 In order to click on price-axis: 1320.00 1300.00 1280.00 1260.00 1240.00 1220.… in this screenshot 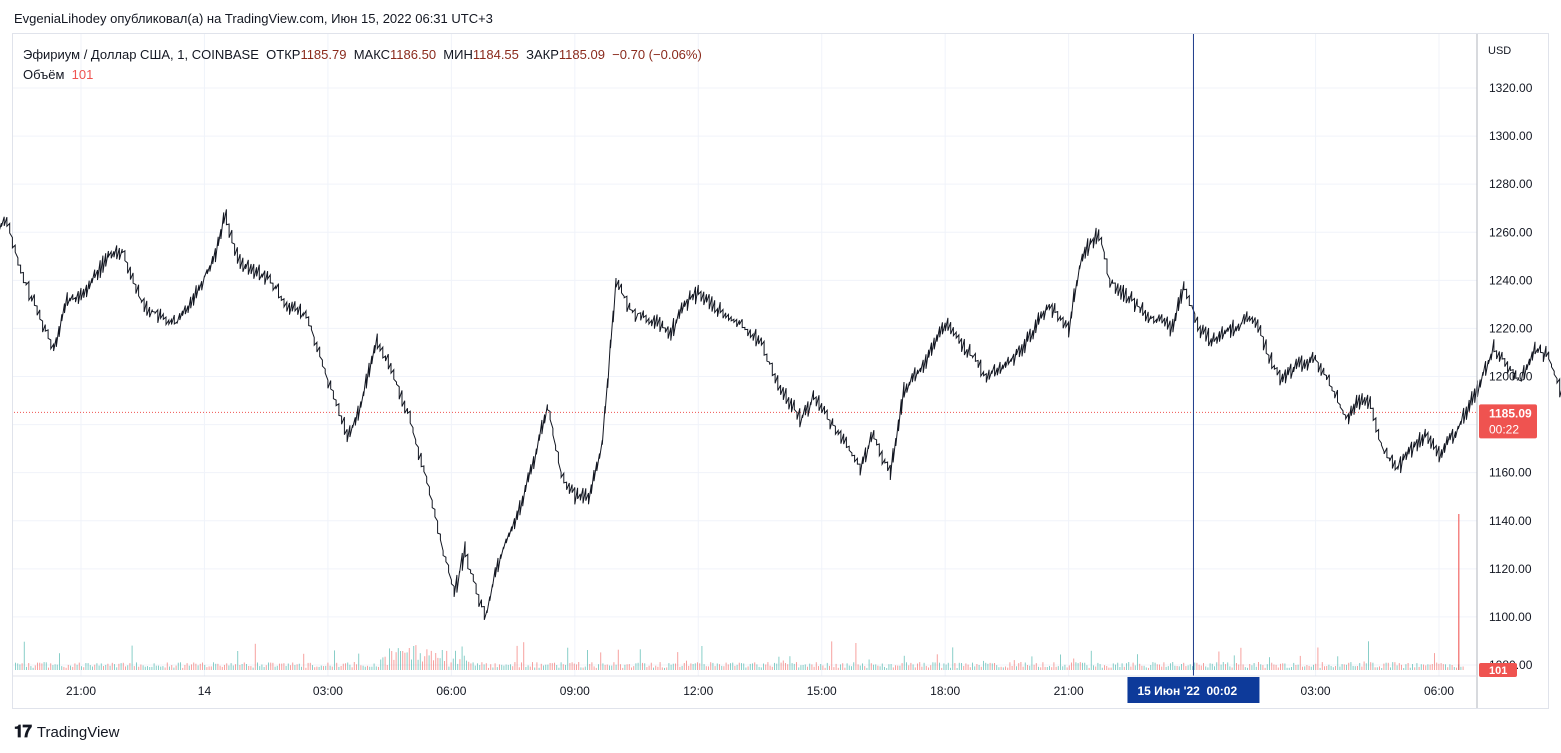, I will do `click(1511, 376)`.